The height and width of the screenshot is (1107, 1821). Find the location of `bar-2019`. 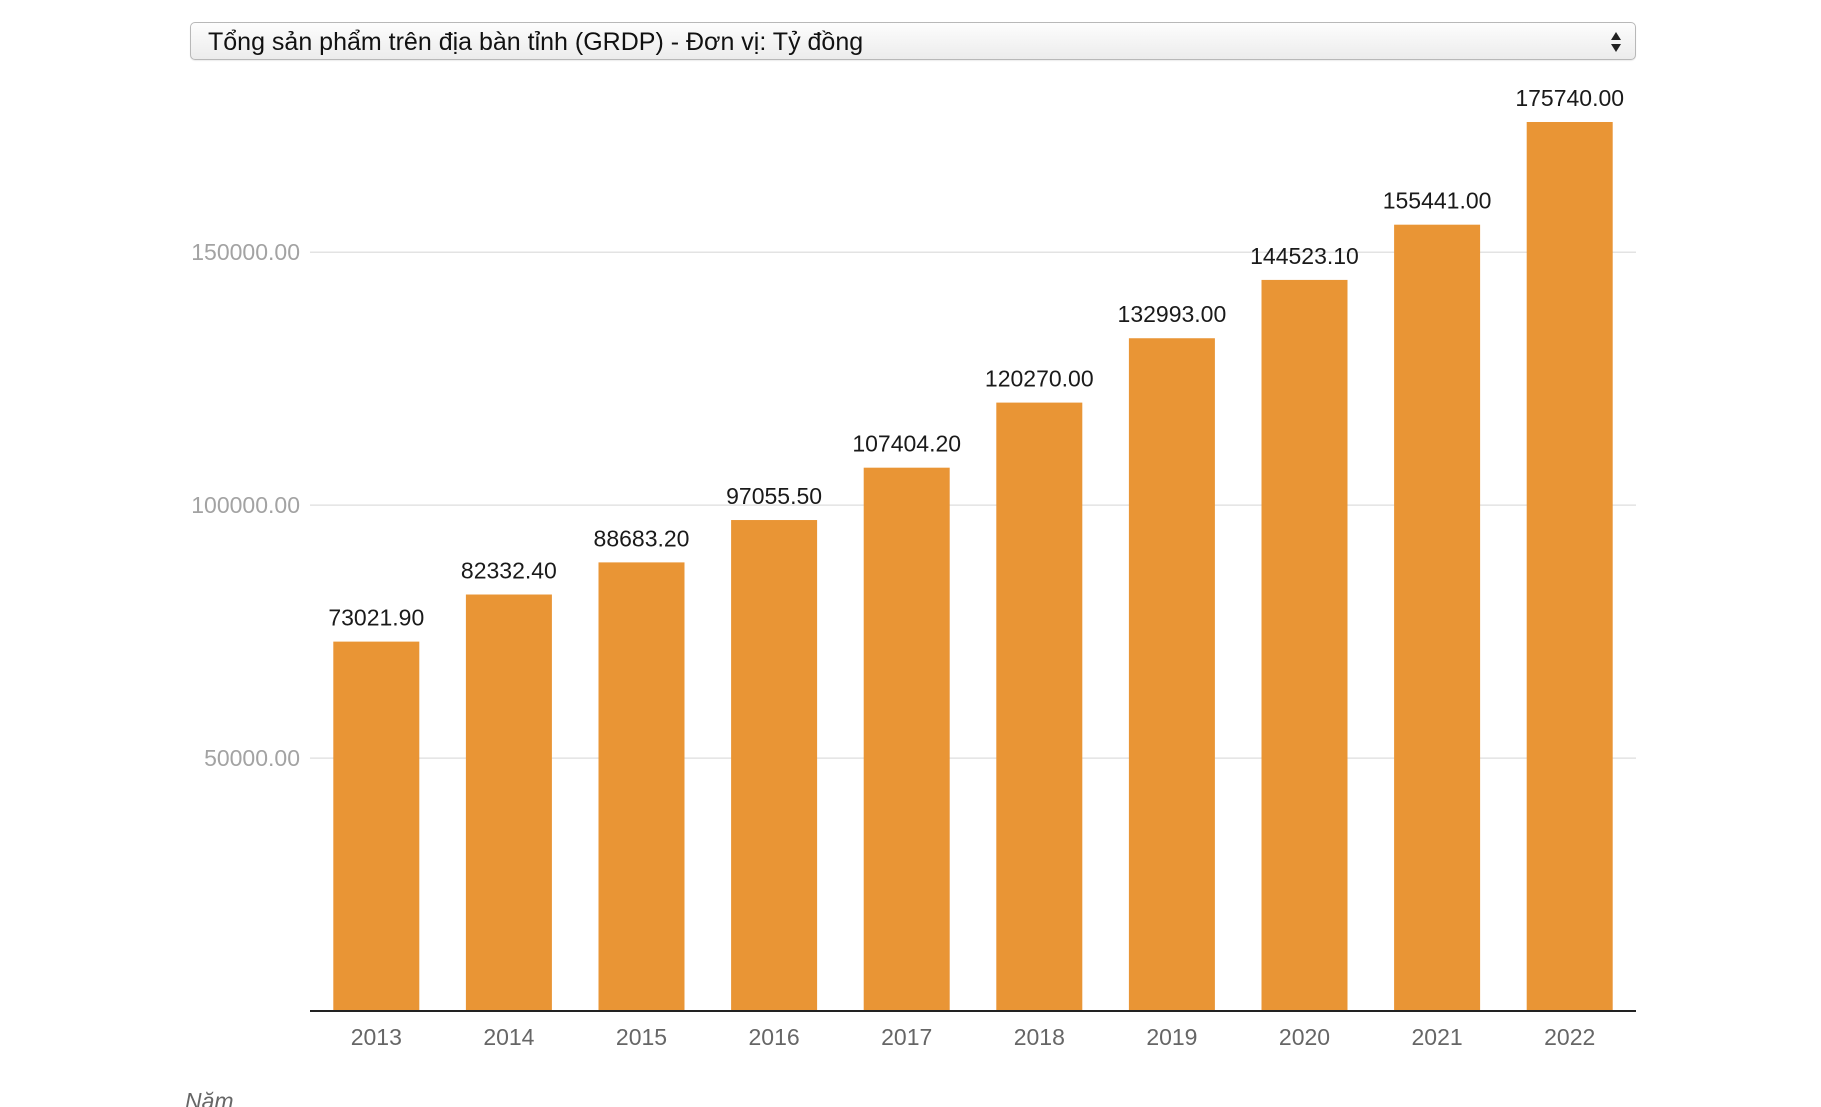

bar-2019 is located at coordinates (1171, 675).